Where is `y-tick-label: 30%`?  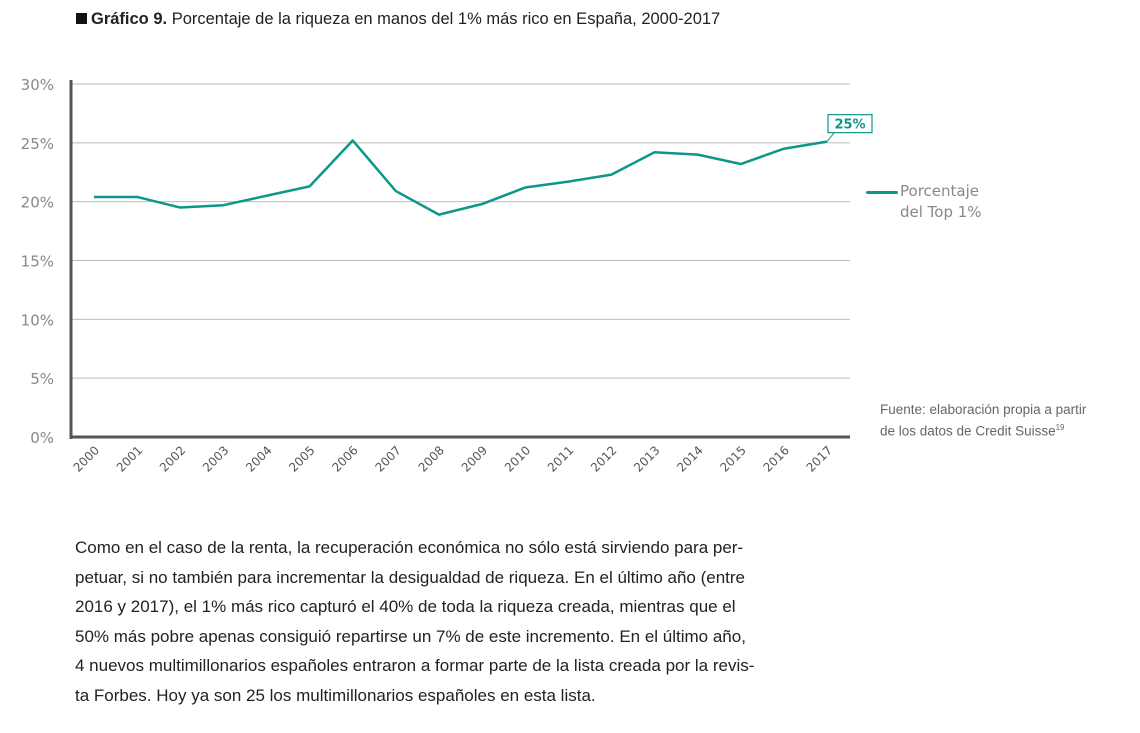
y-tick-label: 30% is located at coordinates (37, 85).